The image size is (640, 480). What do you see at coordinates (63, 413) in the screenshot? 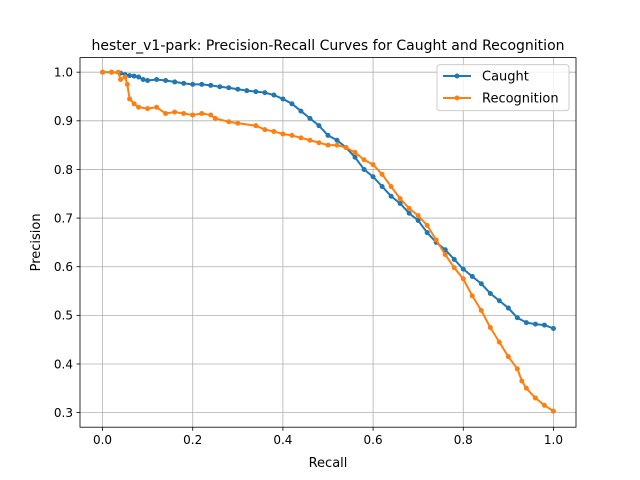
I see `y-tick-label: 0.3` at bounding box center [63, 413].